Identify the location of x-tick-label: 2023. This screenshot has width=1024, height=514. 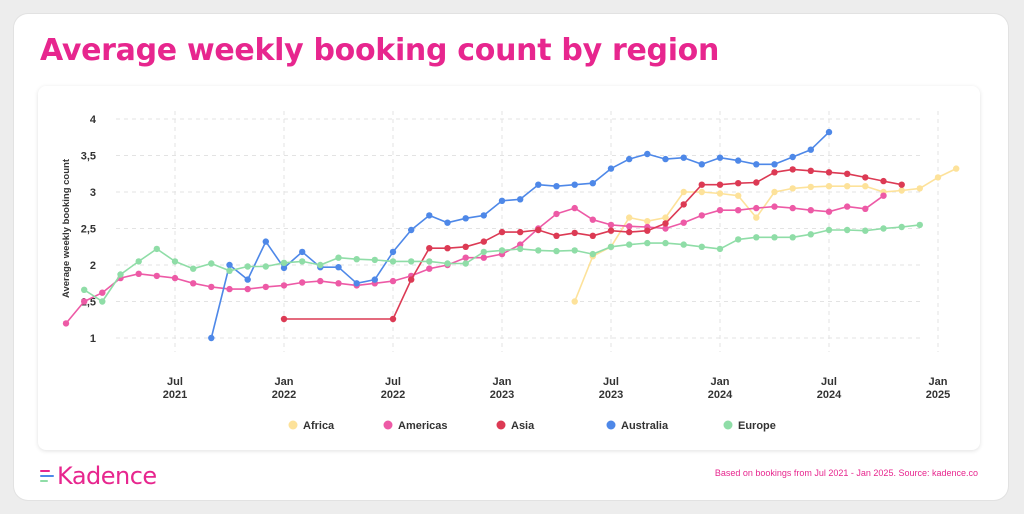
(502, 395).